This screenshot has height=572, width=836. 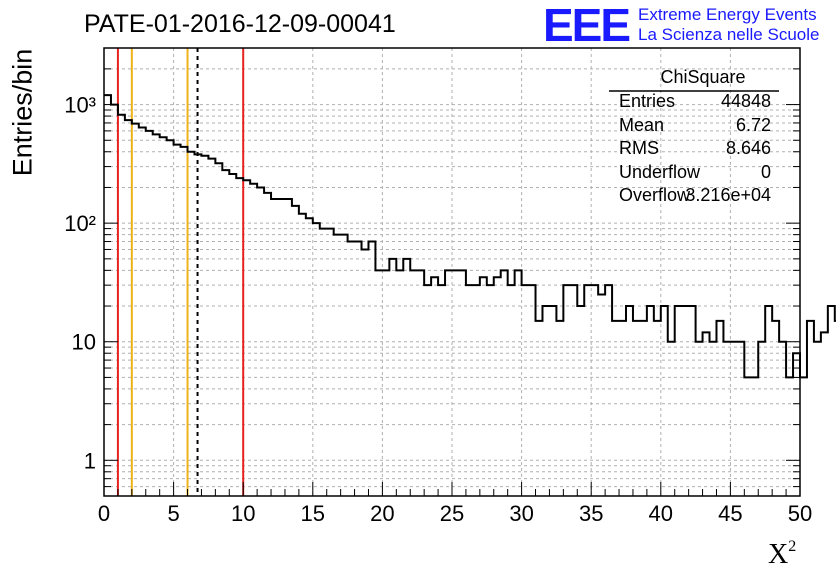 I want to click on logo-line-2: La Scienza nelle Scuole, so click(x=729, y=34).